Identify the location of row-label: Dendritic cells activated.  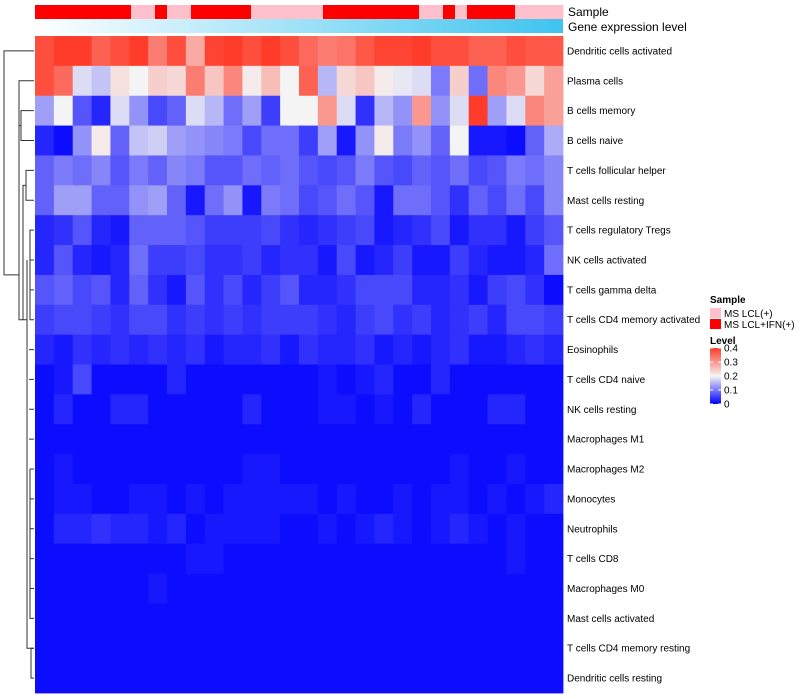
(619, 51).